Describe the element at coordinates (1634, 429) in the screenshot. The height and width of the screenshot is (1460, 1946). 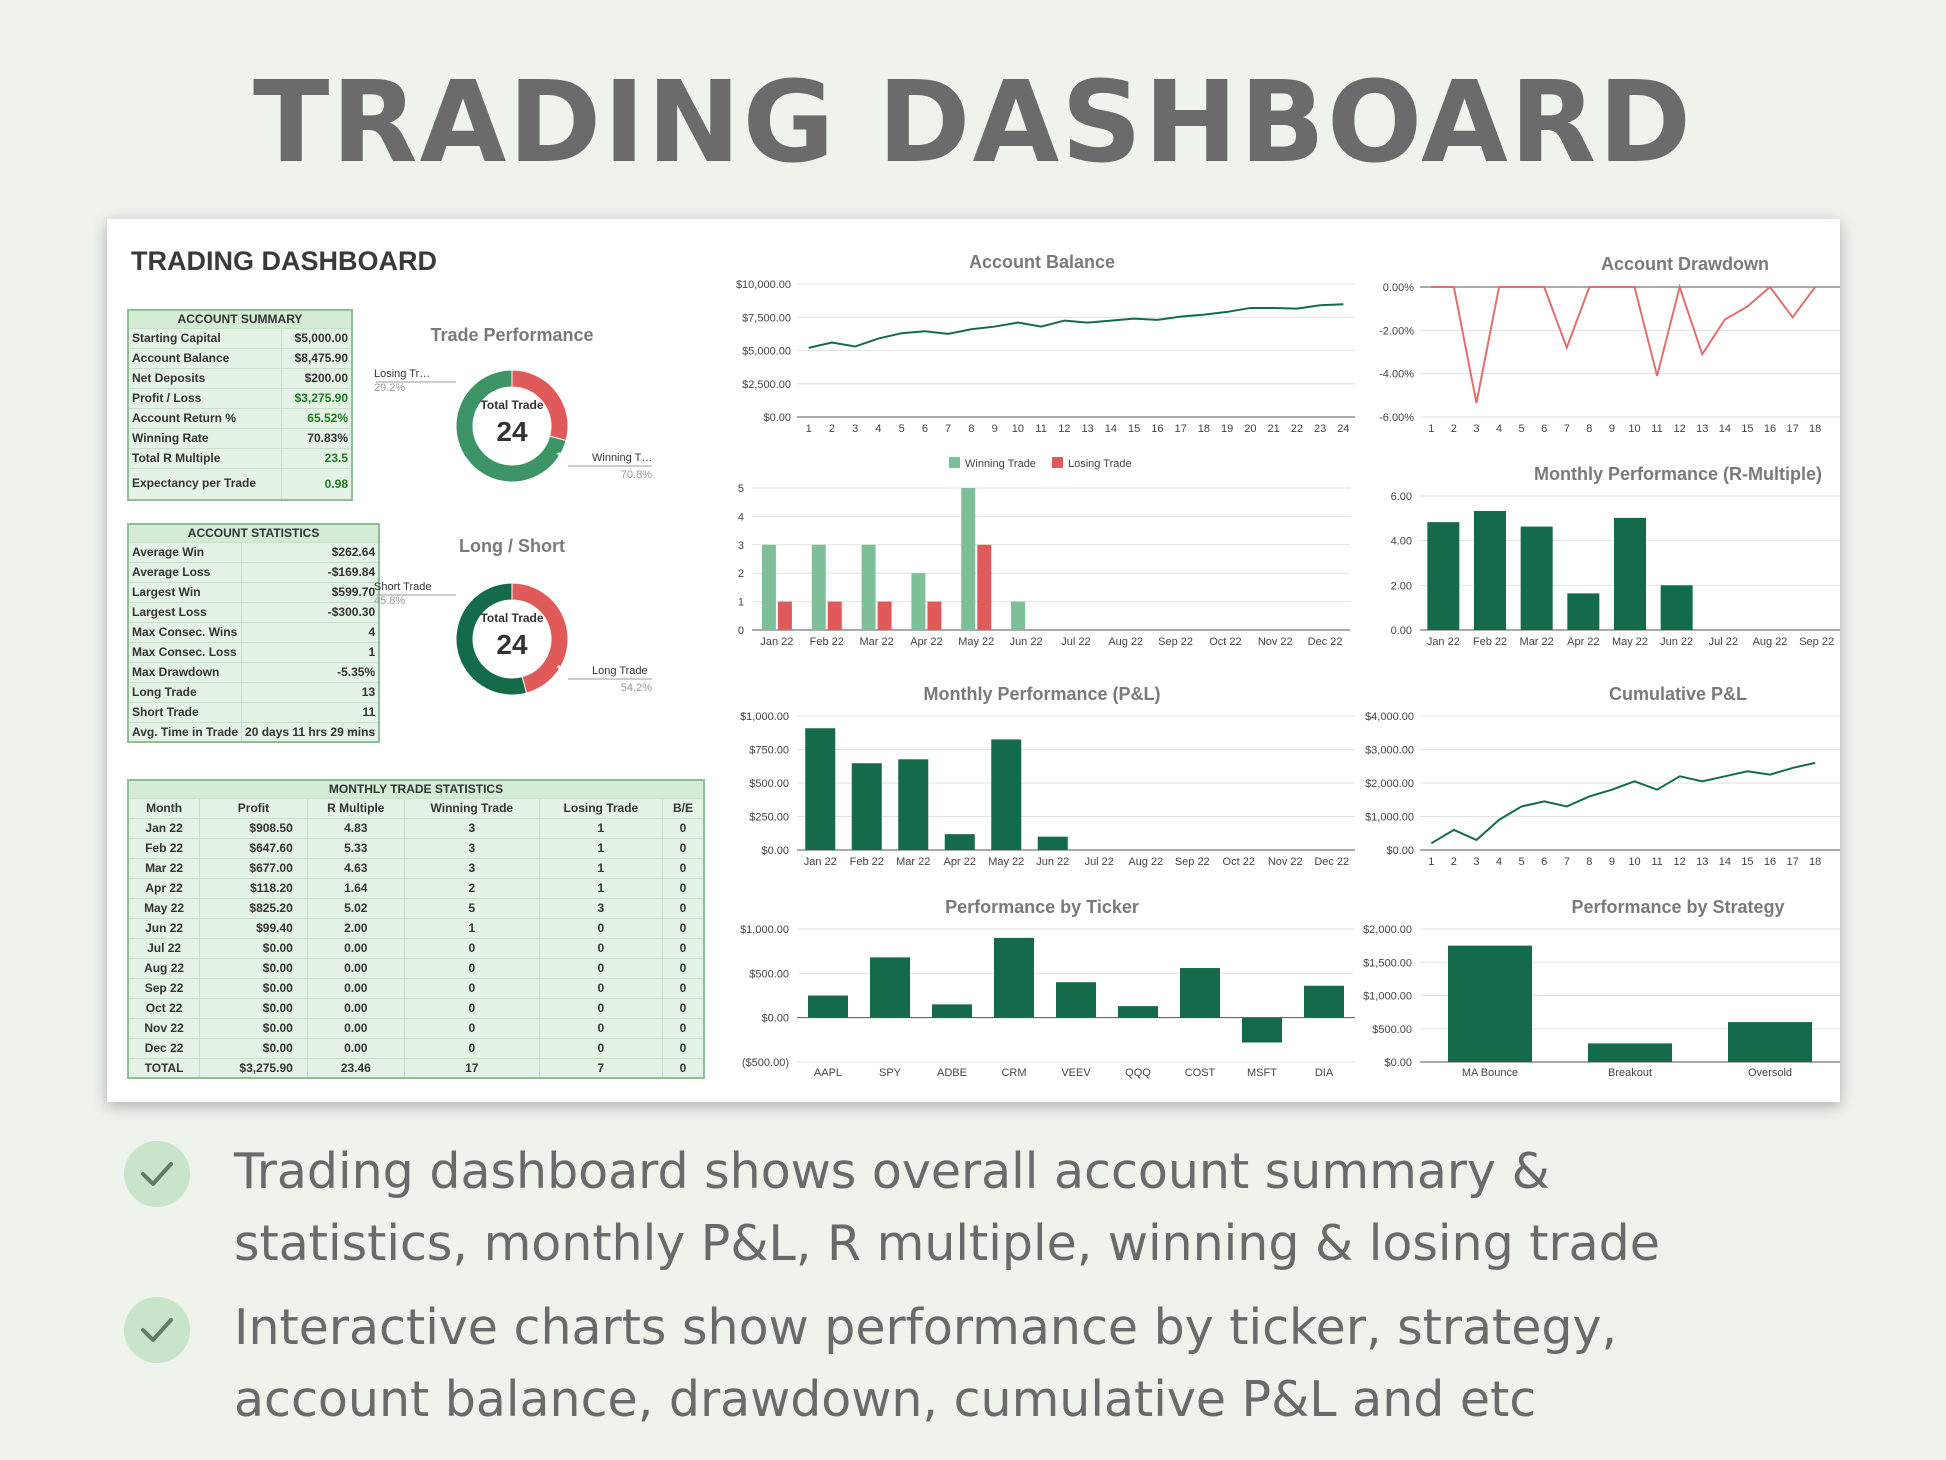
I see `x-tick-label: 10` at that location.